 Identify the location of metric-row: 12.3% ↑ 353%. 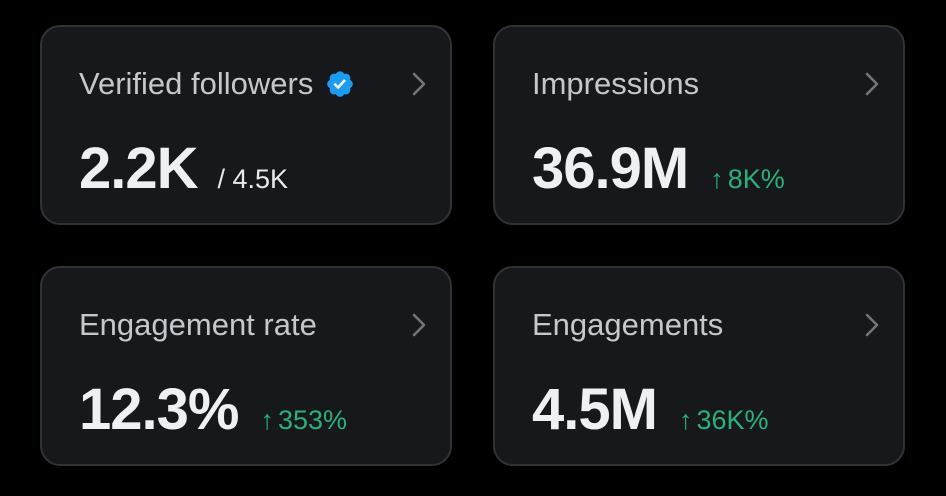
(213, 410).